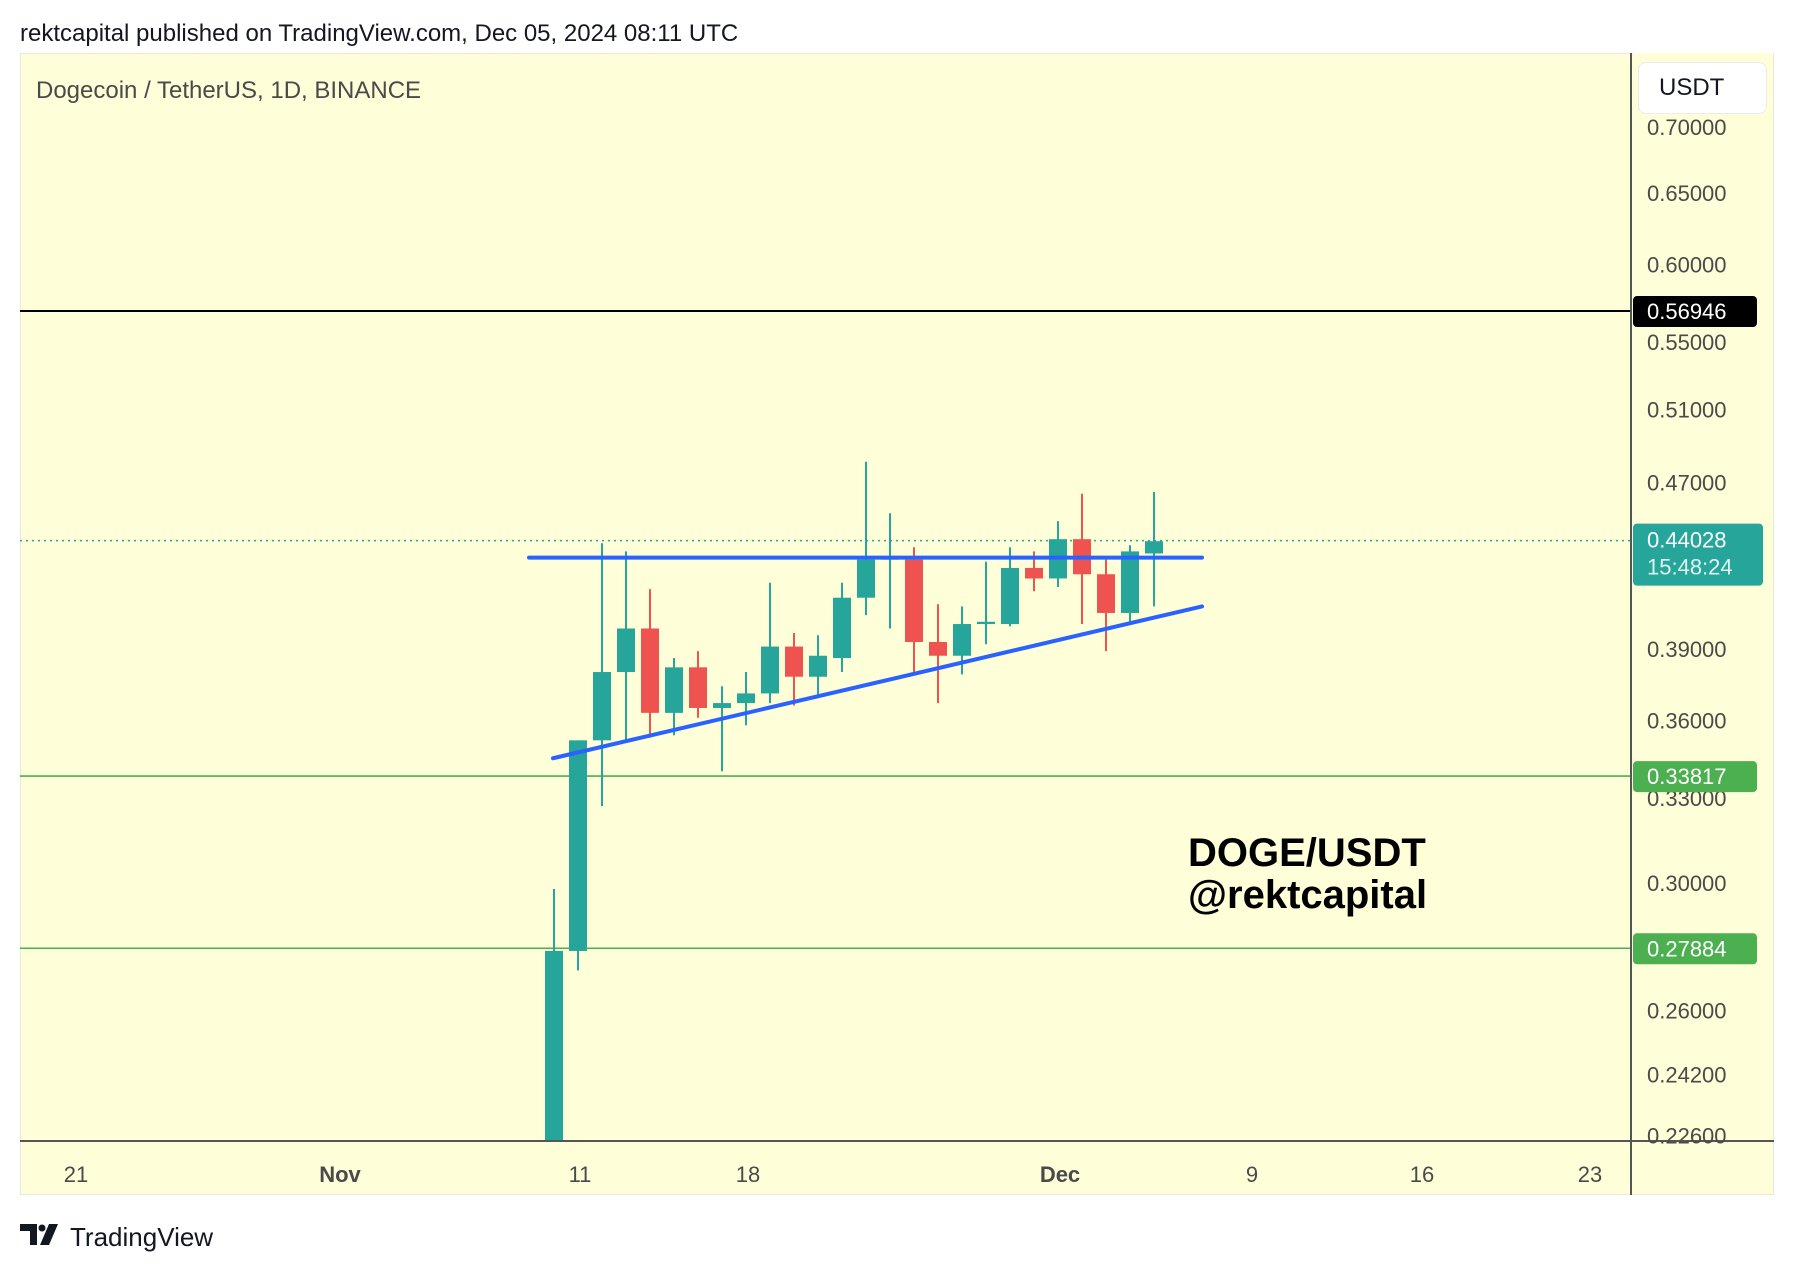 Image resolution: width=1794 pixels, height=1266 pixels. Describe the element at coordinates (1252, 1174) in the screenshot. I see `time-tick-label: 9` at that location.